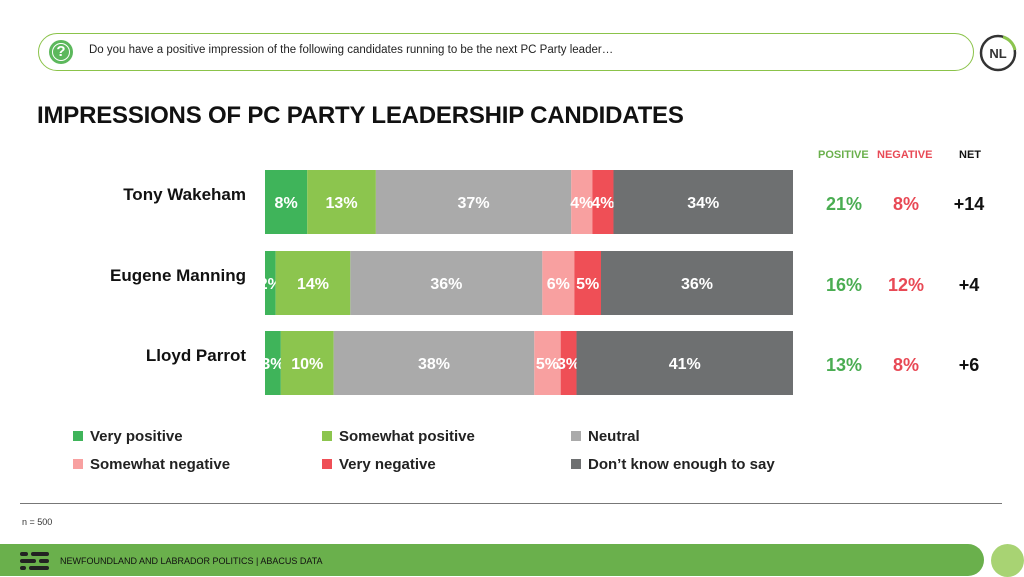 Image resolution: width=1024 pixels, height=577 pixels. What do you see at coordinates (37, 522) in the screenshot?
I see `sample-size-note: n = 500` at bounding box center [37, 522].